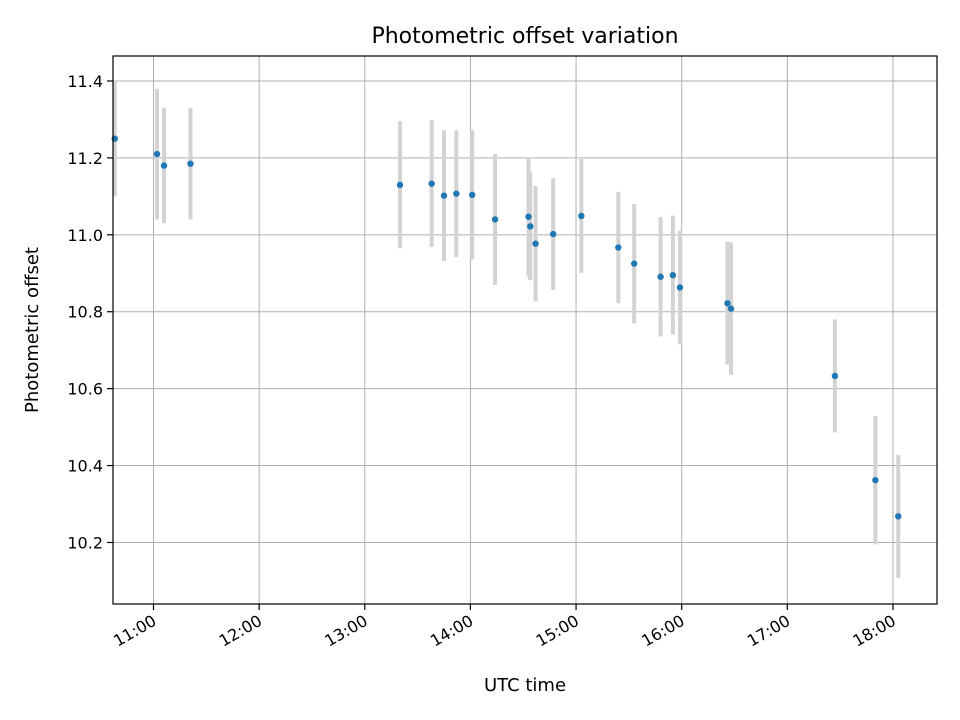  Describe the element at coordinates (525, 685) in the screenshot. I see `x-axis-label: UTC time` at that location.